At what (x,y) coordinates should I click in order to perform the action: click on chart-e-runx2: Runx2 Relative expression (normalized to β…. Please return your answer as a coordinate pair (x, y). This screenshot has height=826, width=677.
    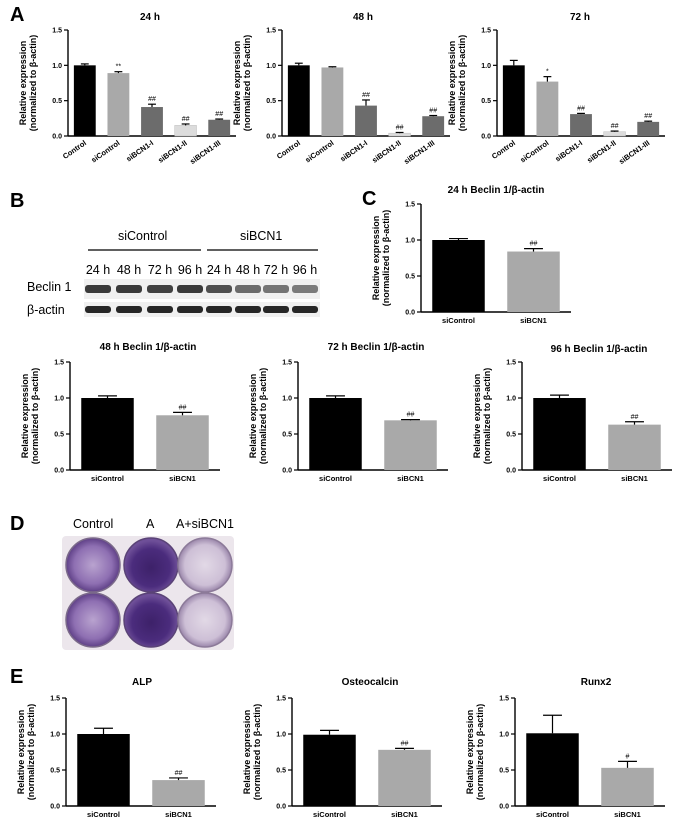
    Looking at the image, I should click on (565, 748).